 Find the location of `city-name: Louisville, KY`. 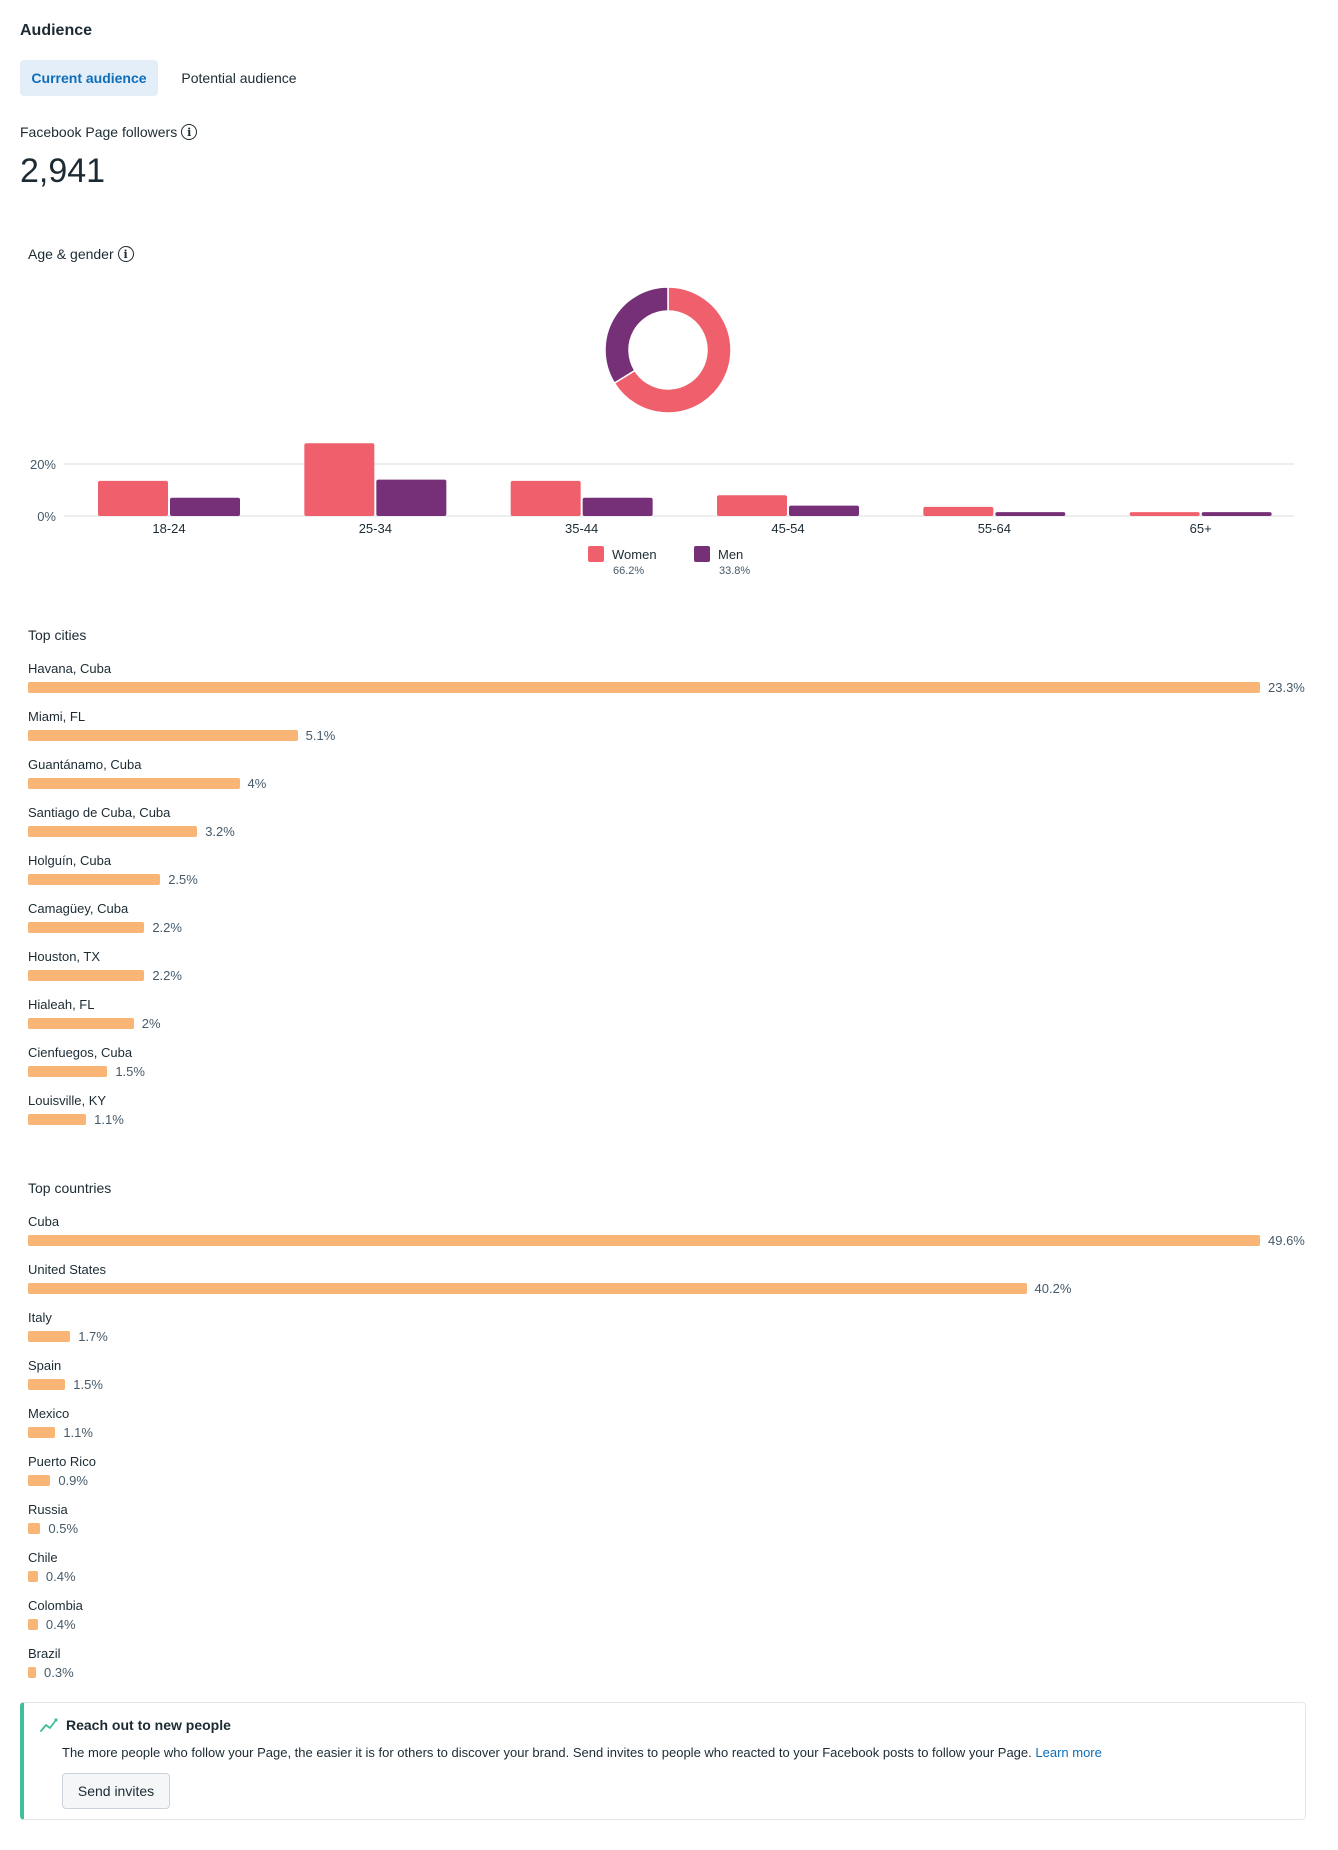

city-name: Louisville, KY is located at coordinates (67, 1100).